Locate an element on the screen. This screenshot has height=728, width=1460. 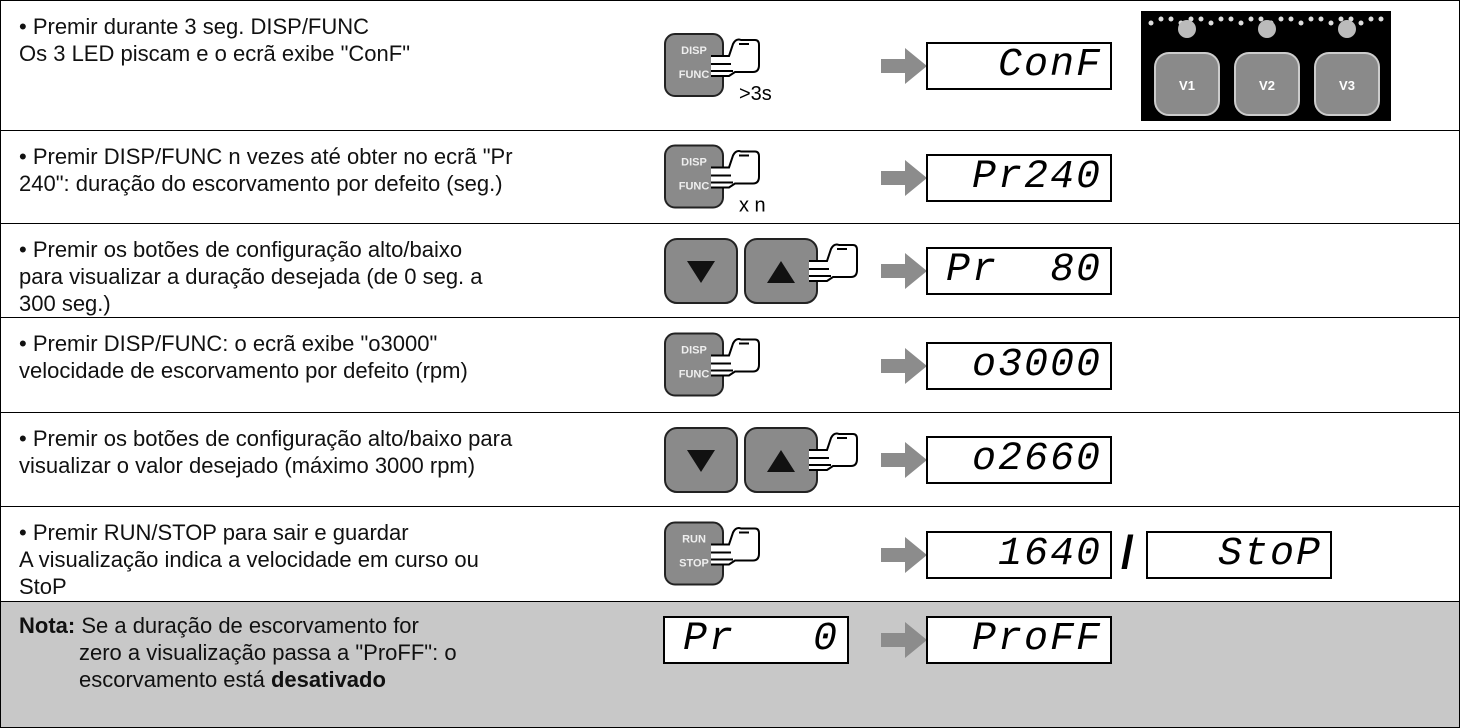
key-icon: DISP FUNC is located at coordinates (712, 364).